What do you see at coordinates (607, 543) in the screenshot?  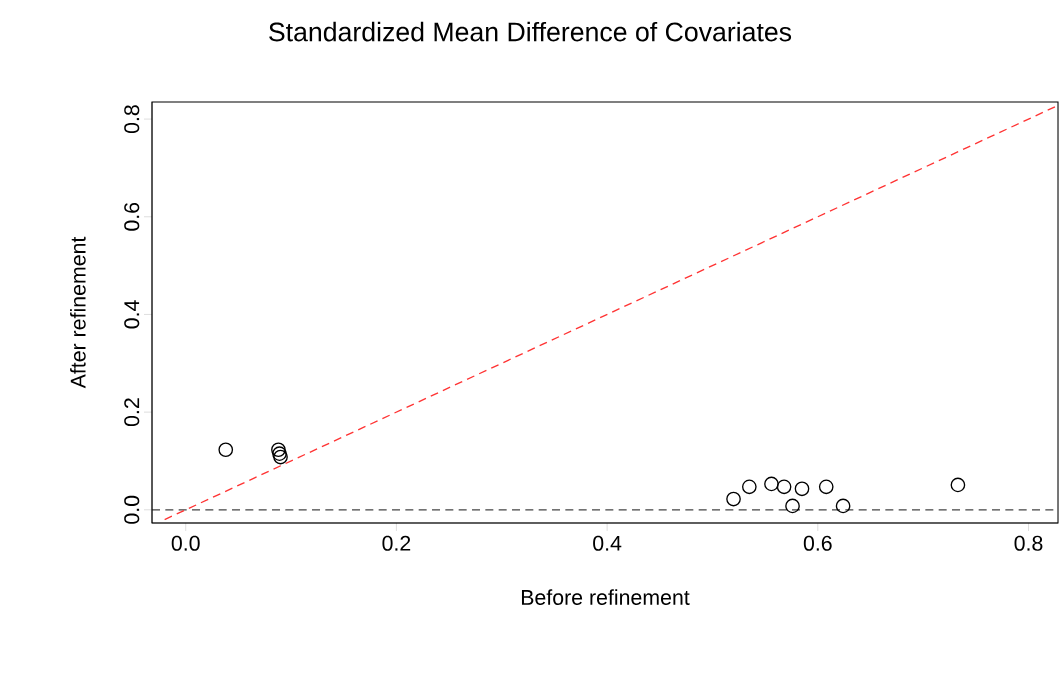 I see `x-tick-label: 0.4` at bounding box center [607, 543].